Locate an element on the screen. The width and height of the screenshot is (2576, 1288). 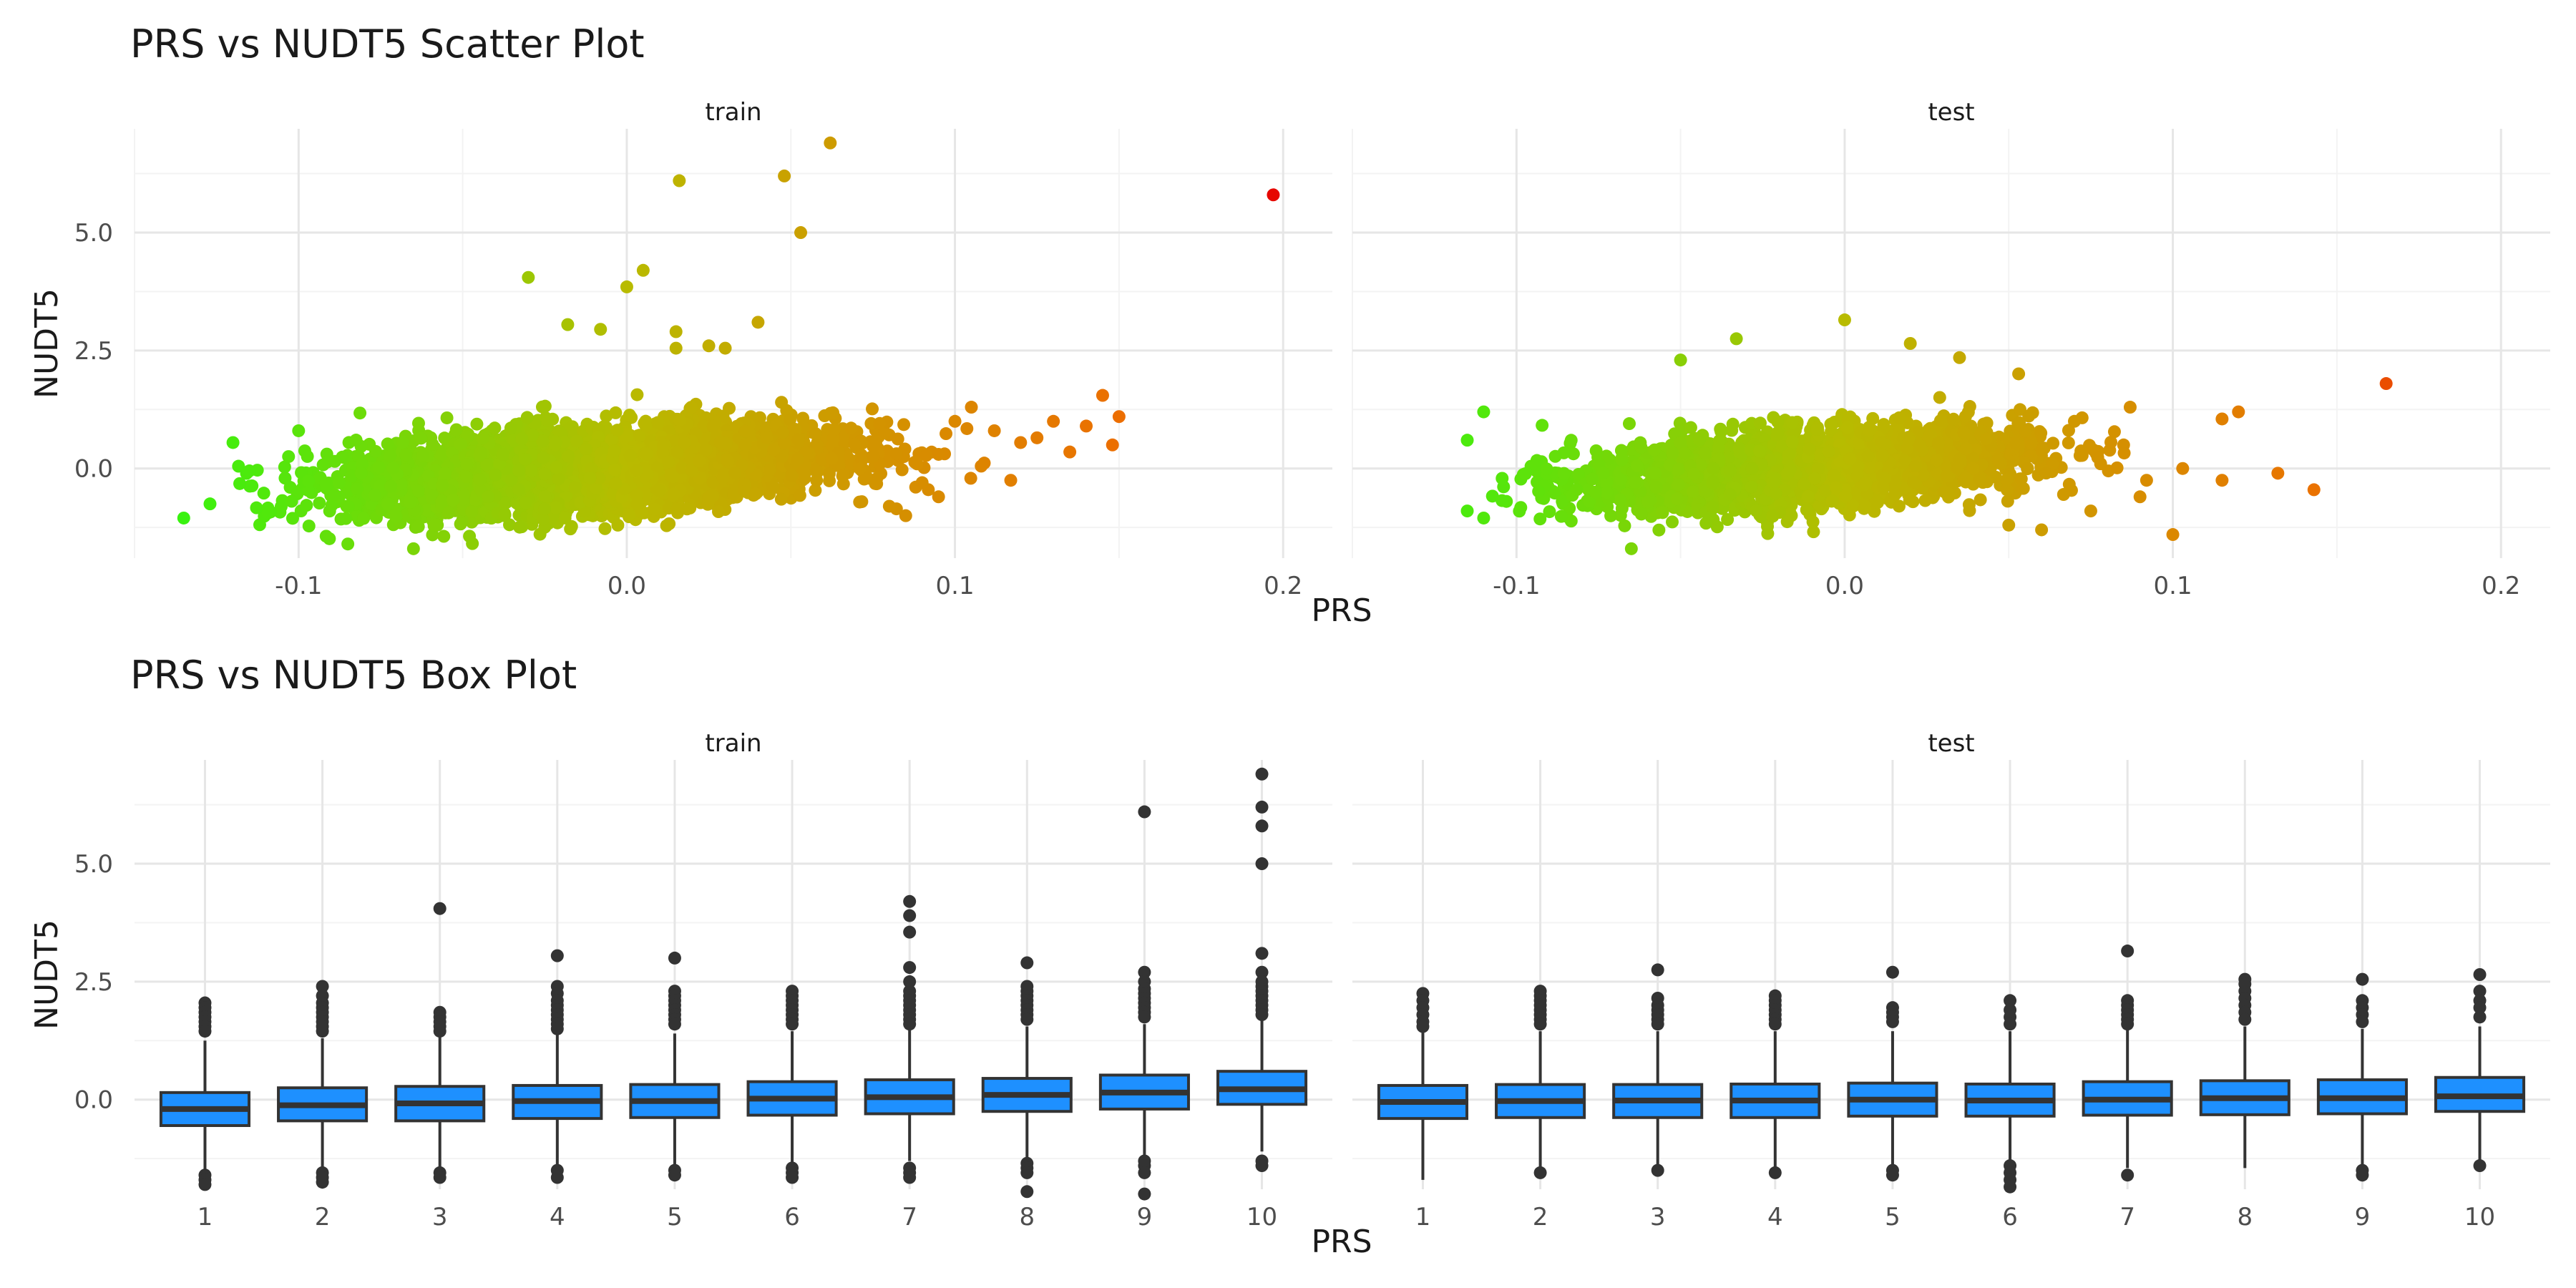
point-cloud-train is located at coordinates (611, 469).